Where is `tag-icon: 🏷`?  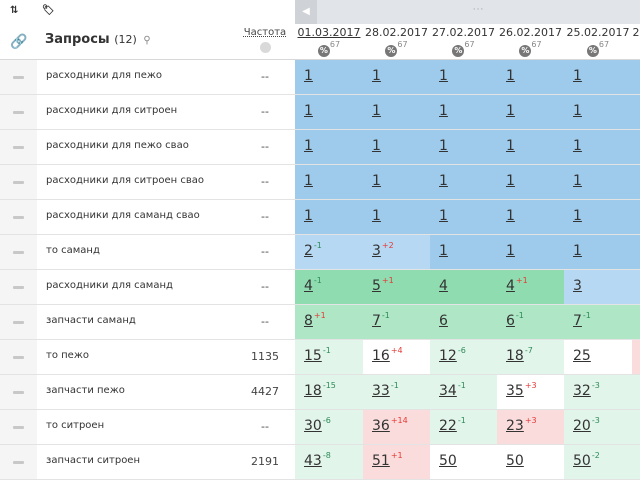 tag-icon: 🏷 is located at coordinates (48, 10).